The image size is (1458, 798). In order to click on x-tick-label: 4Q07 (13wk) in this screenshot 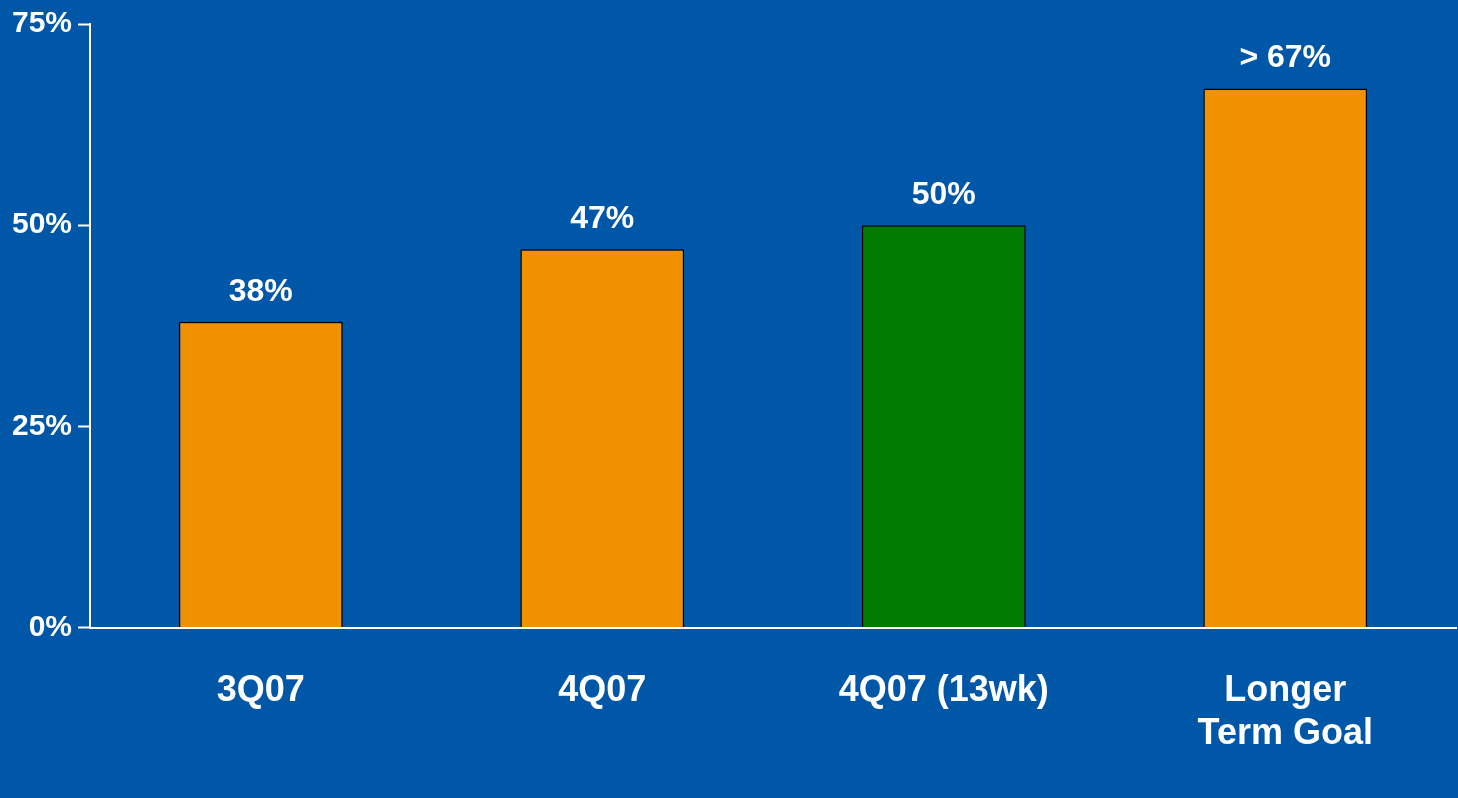, I will do `click(943, 689)`.